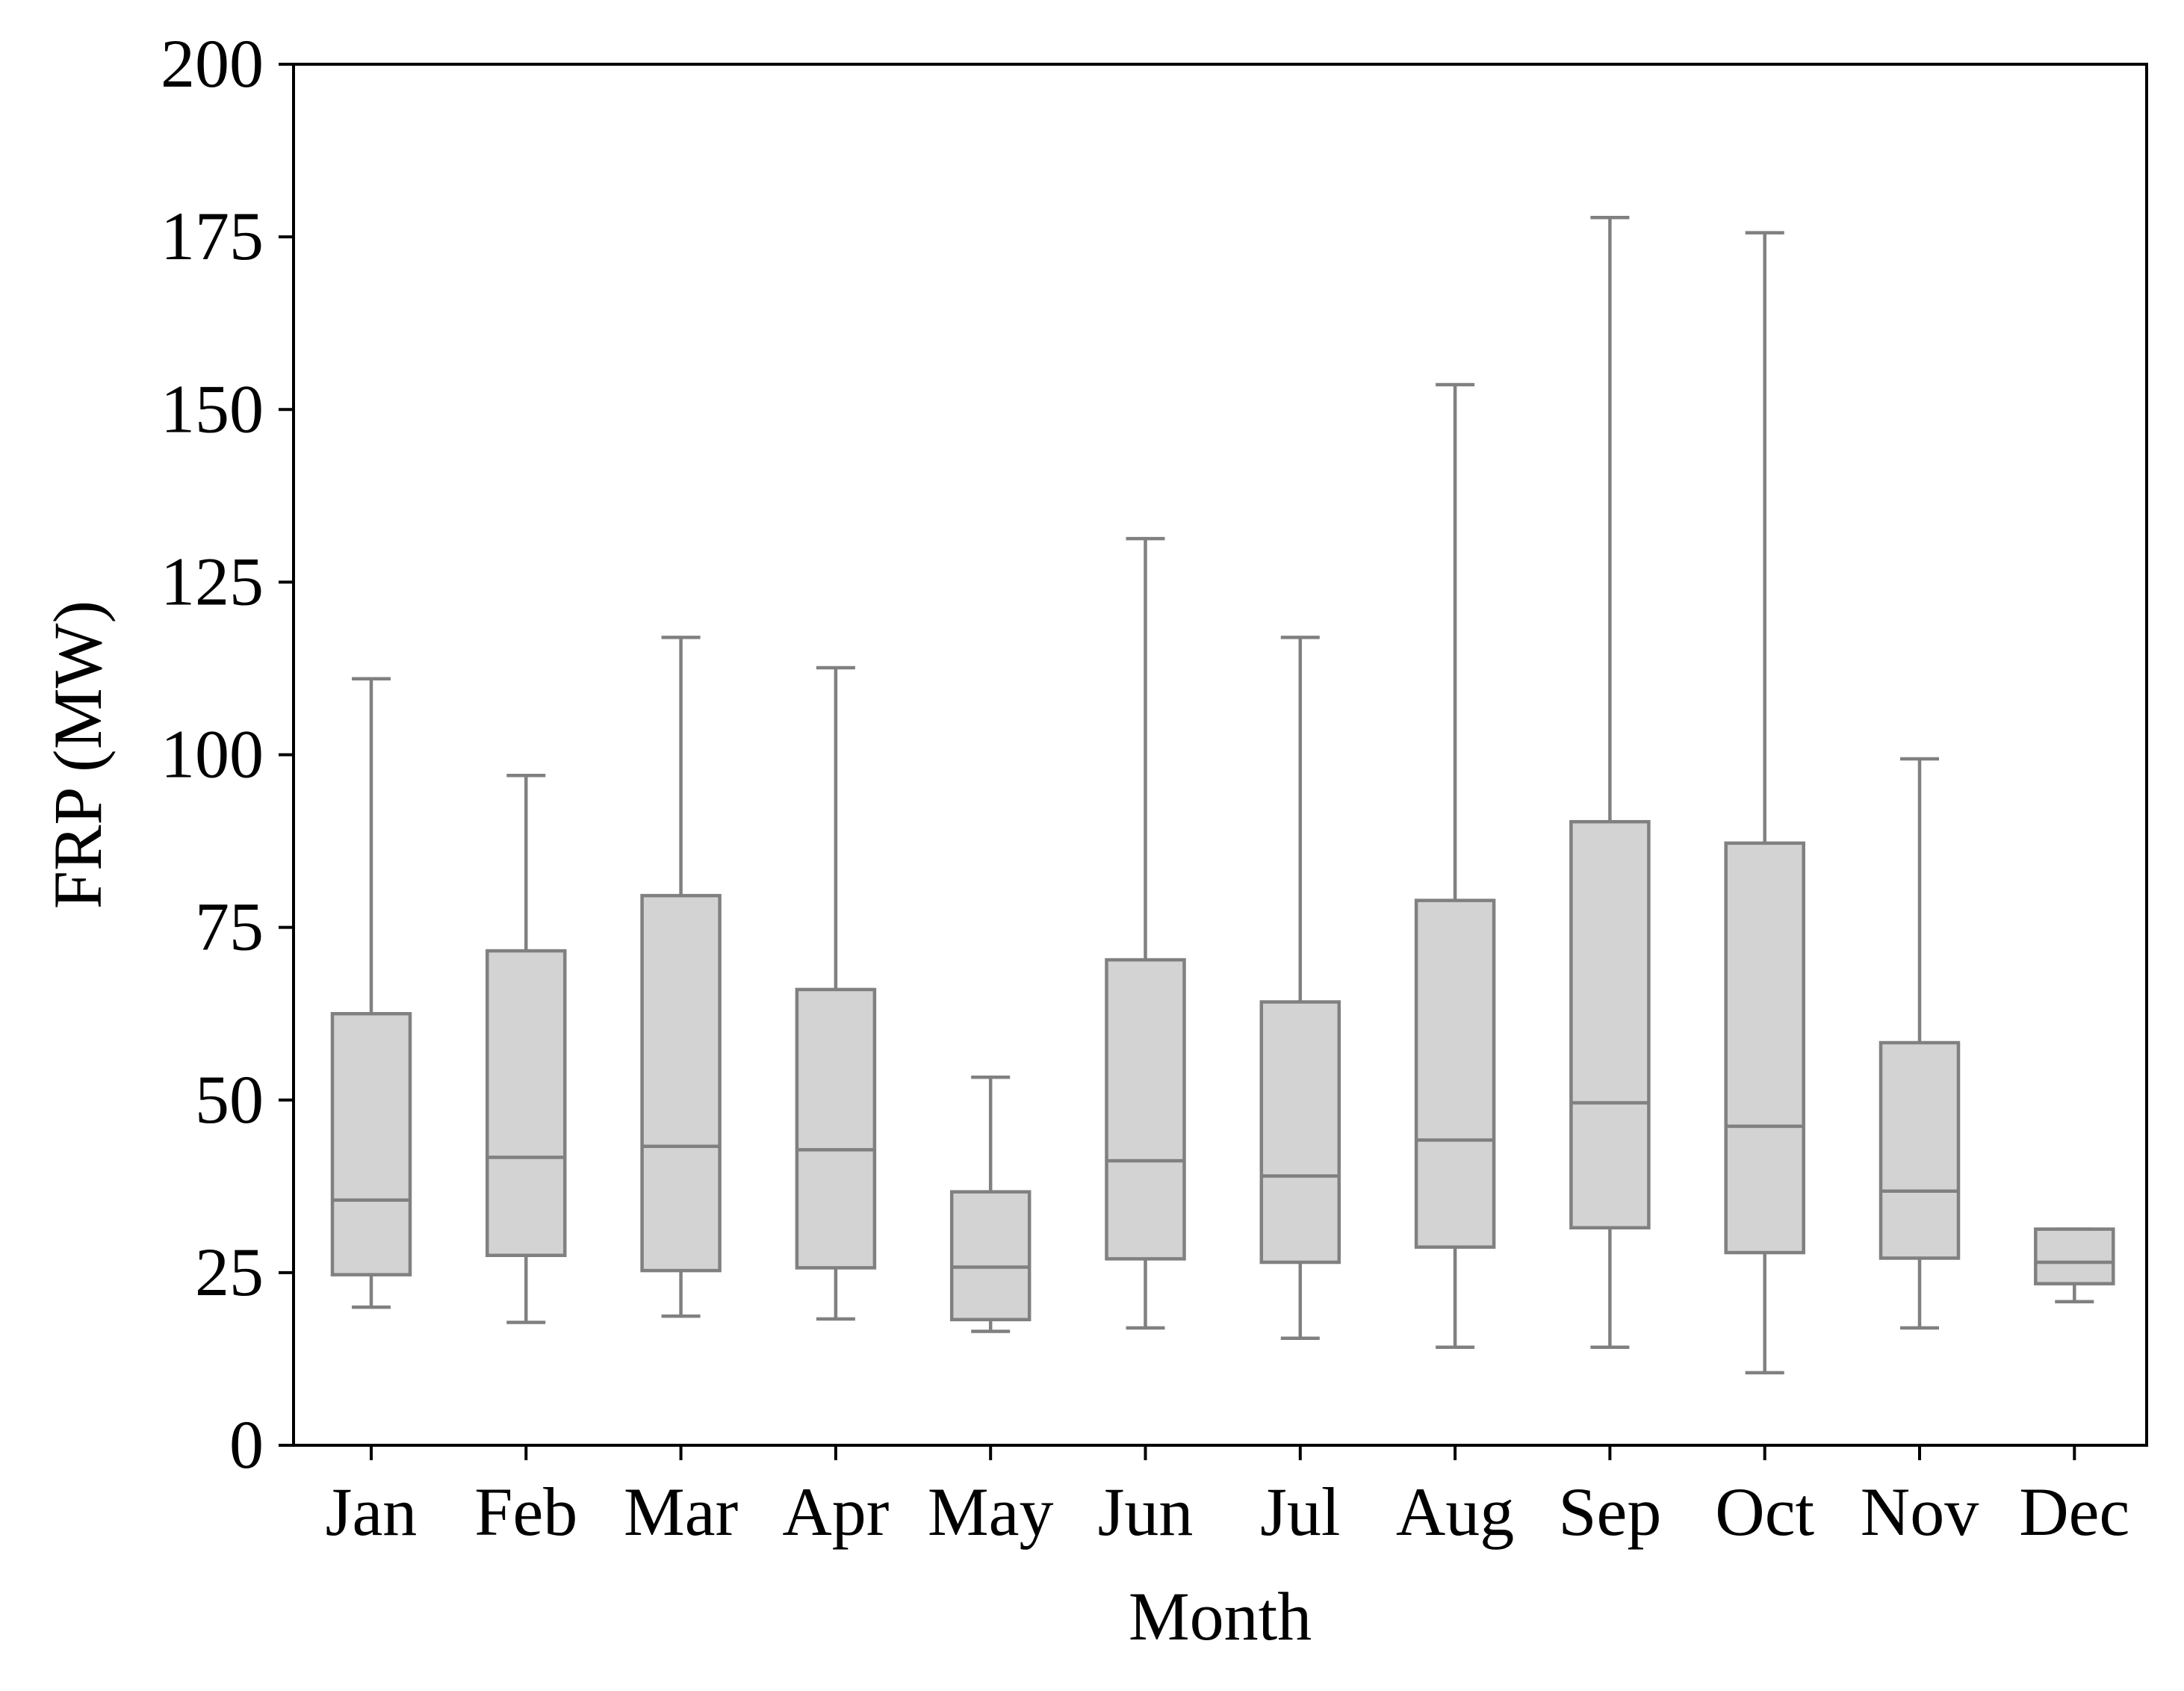  I want to click on y-tick-label: 50, so click(229, 1099).